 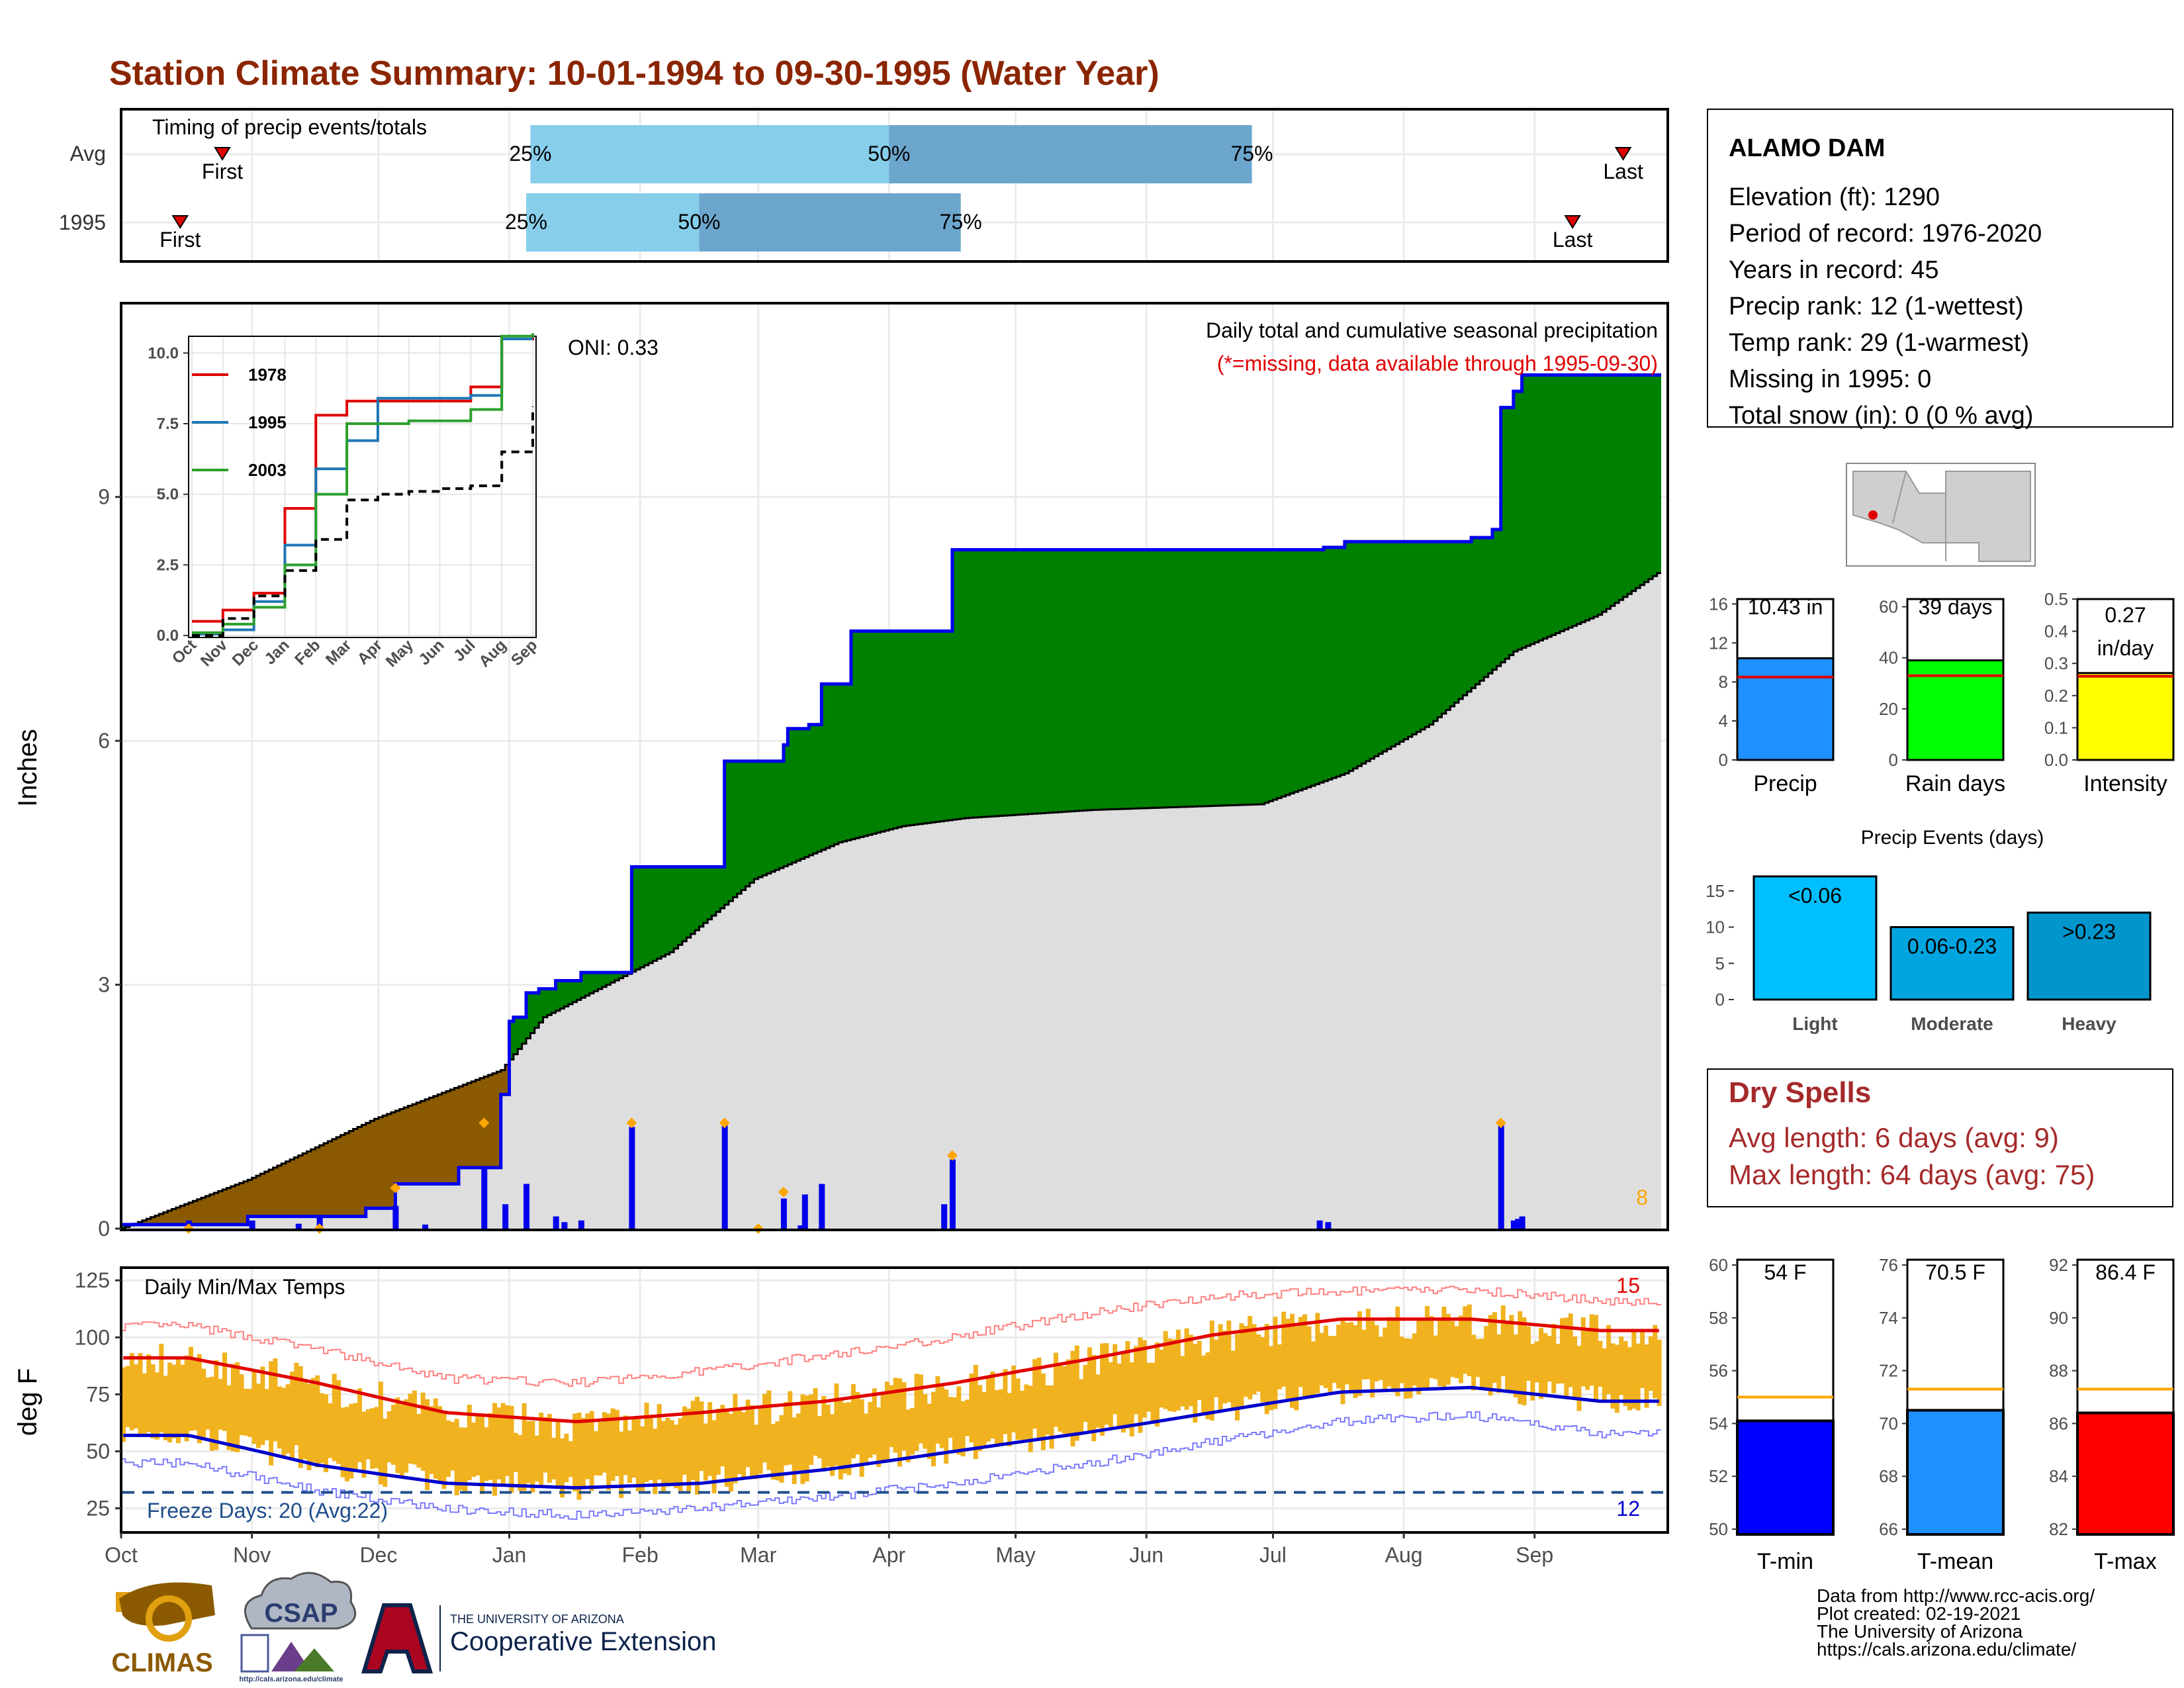 I want to click on temp-bar-tick-label: 54, so click(x=1718, y=1423).